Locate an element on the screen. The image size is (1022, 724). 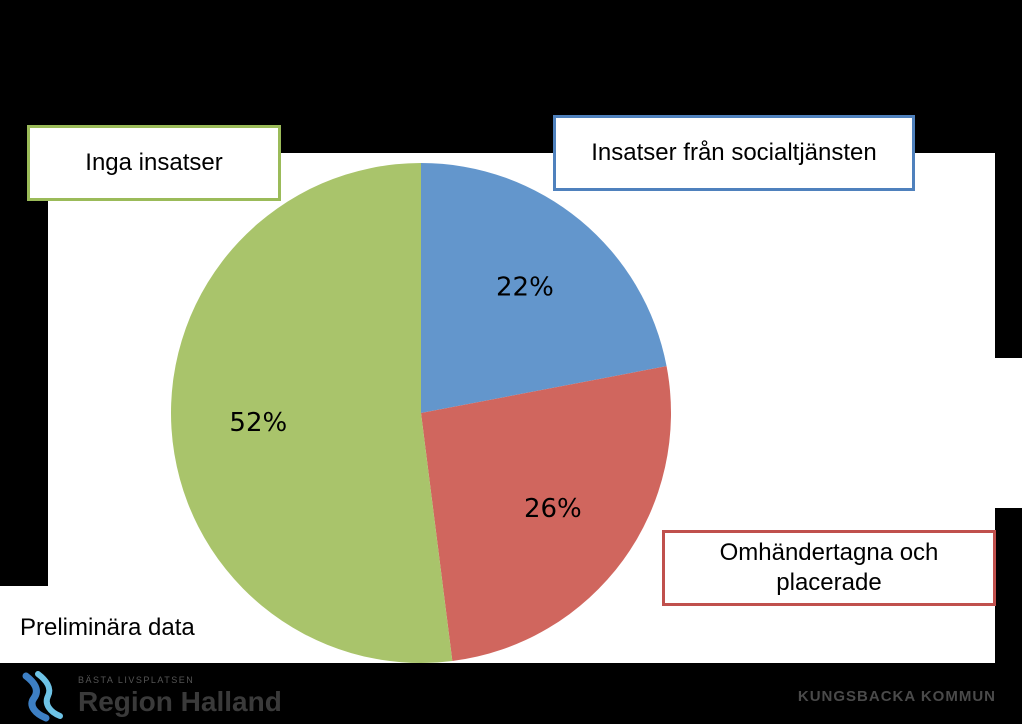
legend-label-insatser-fran-socialtjansten: Insatser från socialtjänsten is located at coordinates (734, 152).